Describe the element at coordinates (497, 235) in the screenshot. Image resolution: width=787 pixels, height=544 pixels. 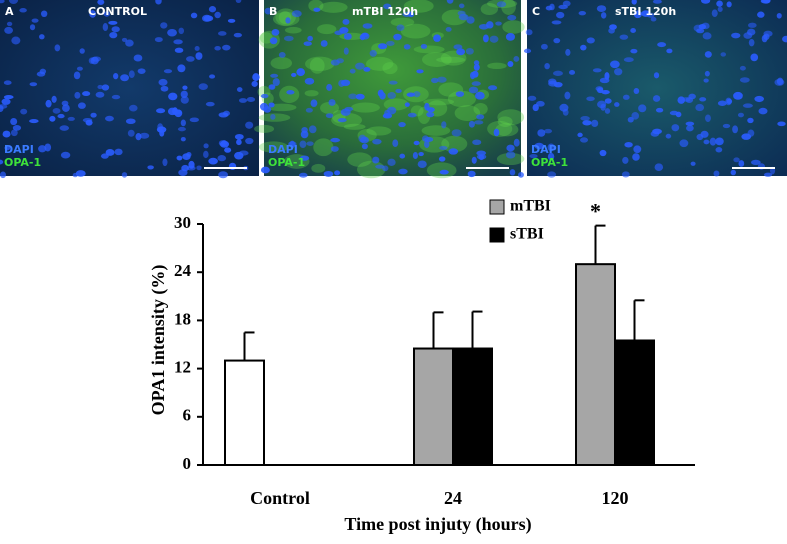
I see `legend-swatch` at that location.